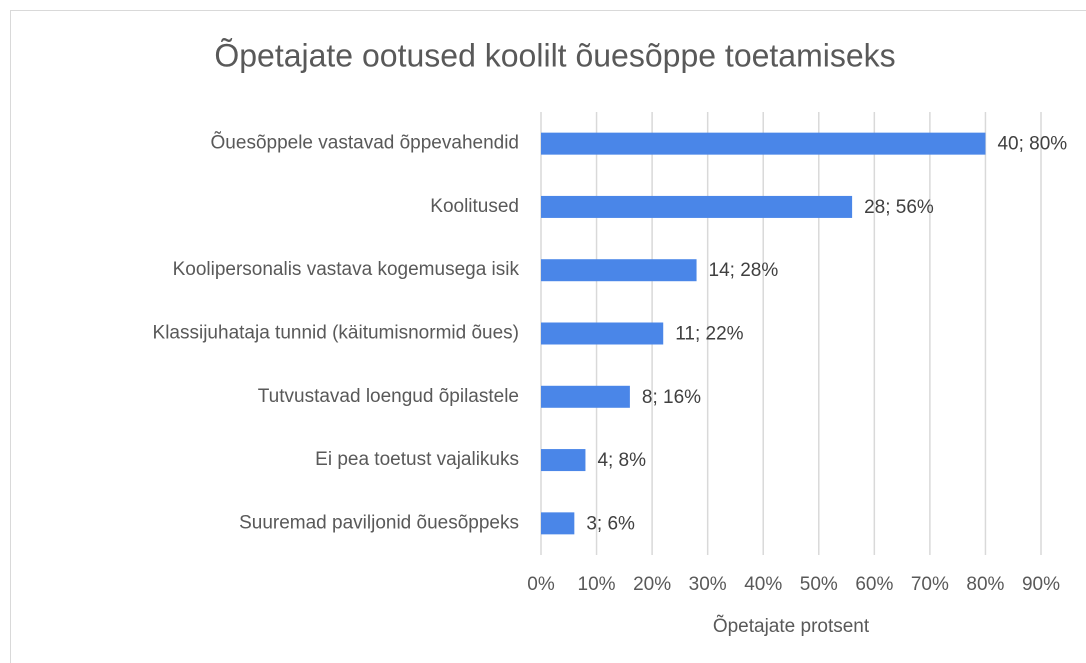  Describe the element at coordinates (671, 397) in the screenshot. I see `data-label: 8; 16%` at that location.